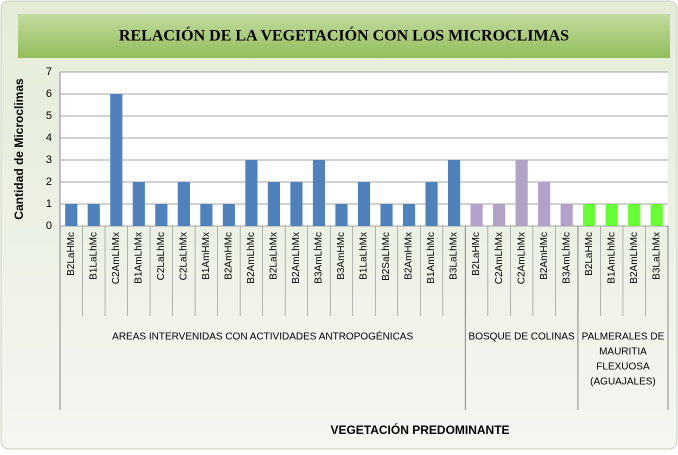 Image resolution: width=678 pixels, height=455 pixels. I want to click on title-box, so click(344, 36).